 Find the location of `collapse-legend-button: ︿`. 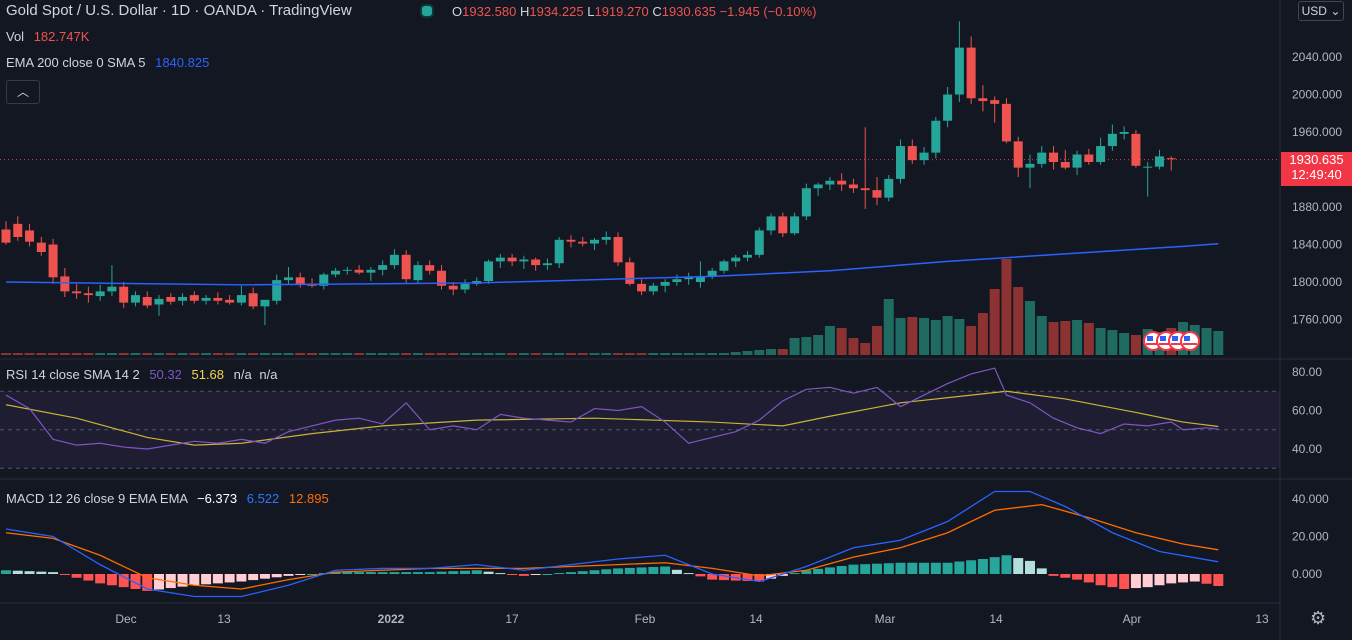

collapse-legend-button: ︿ is located at coordinates (23, 92).